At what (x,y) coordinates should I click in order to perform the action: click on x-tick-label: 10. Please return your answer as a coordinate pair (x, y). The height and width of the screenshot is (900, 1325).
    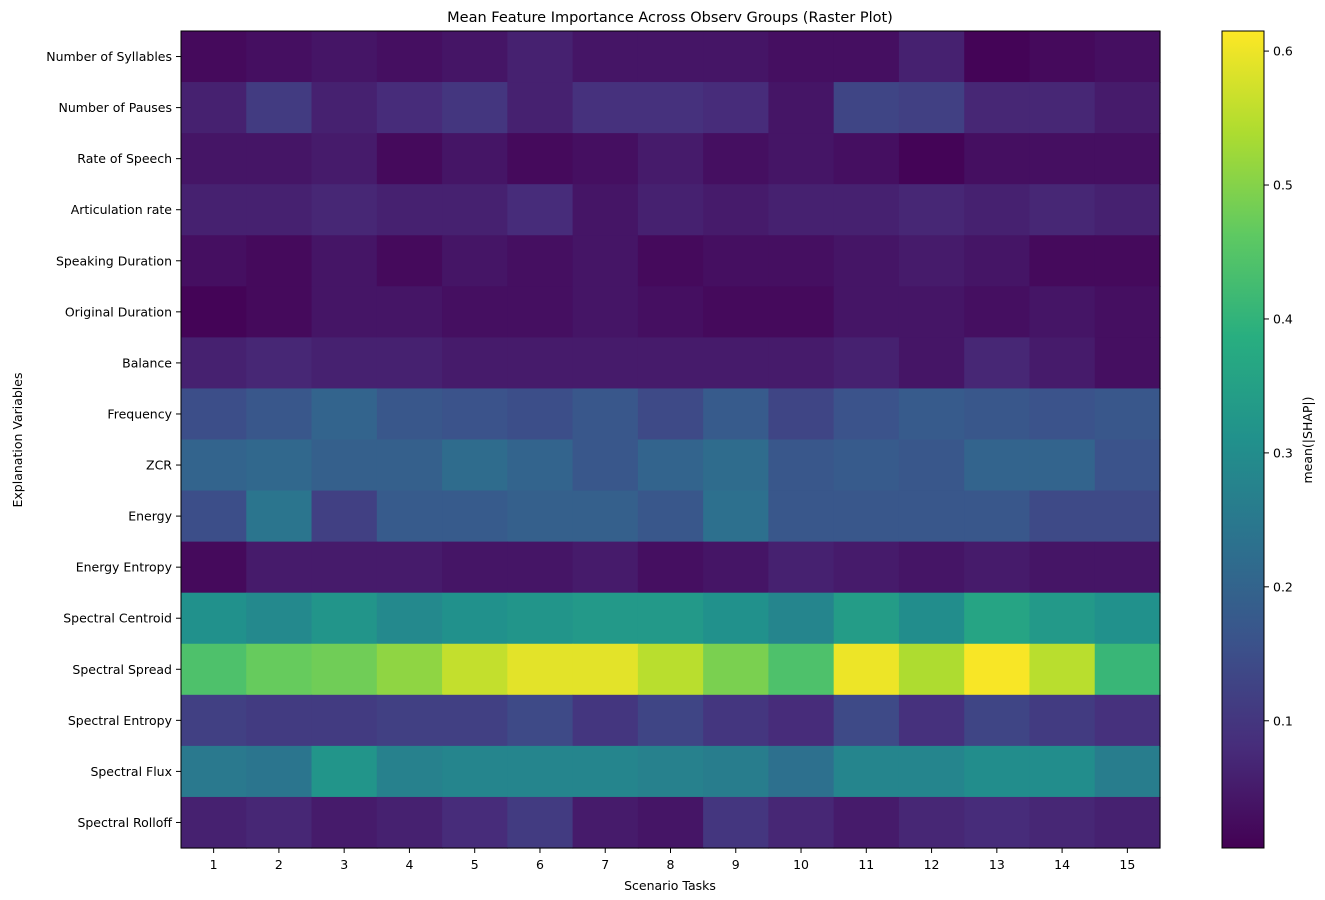
    Looking at the image, I should click on (801, 864).